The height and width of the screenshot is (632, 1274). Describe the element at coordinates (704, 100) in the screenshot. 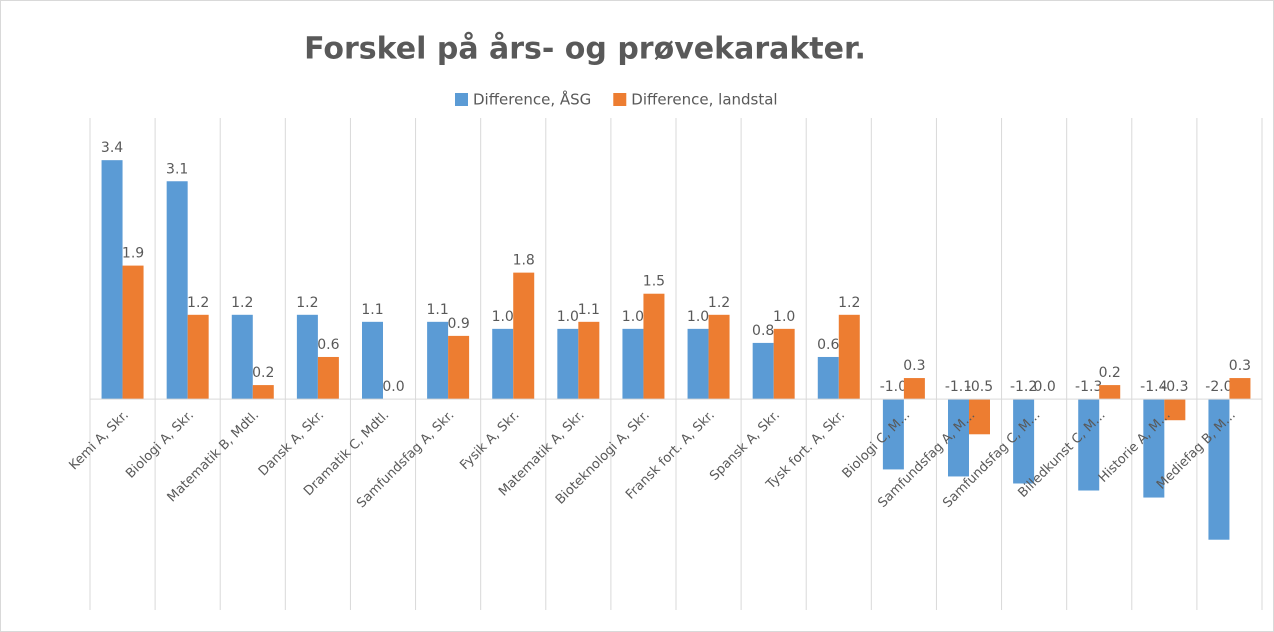

I see `legend-label: Difference, landstal` at that location.